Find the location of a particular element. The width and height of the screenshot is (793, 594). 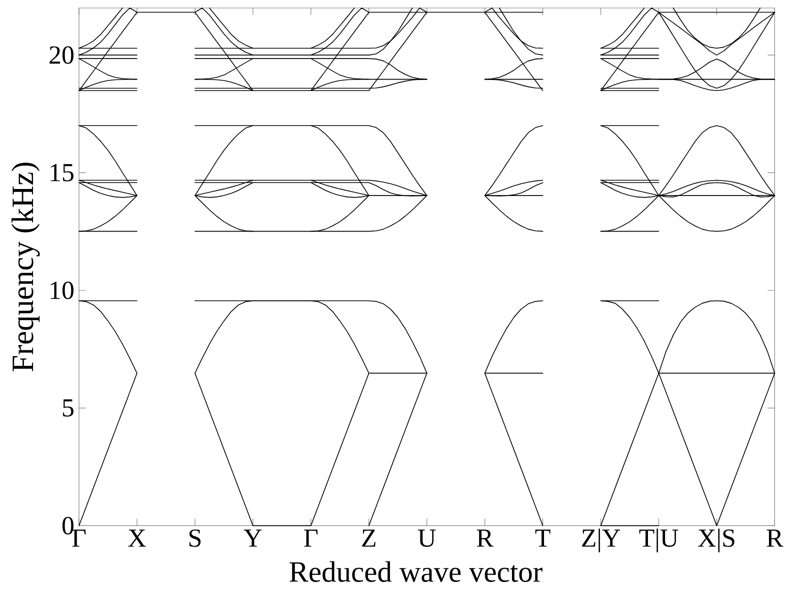

x-tick-label: Y is located at coordinates (253, 538).